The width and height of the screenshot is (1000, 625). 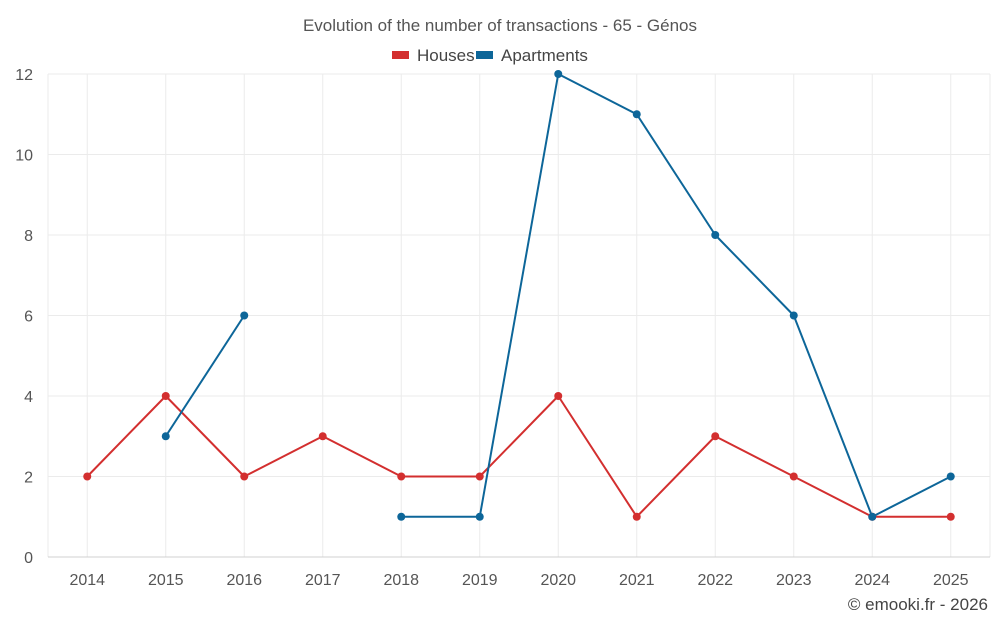 What do you see at coordinates (479, 516) in the screenshot?
I see `data-point-apartments-2019` at bounding box center [479, 516].